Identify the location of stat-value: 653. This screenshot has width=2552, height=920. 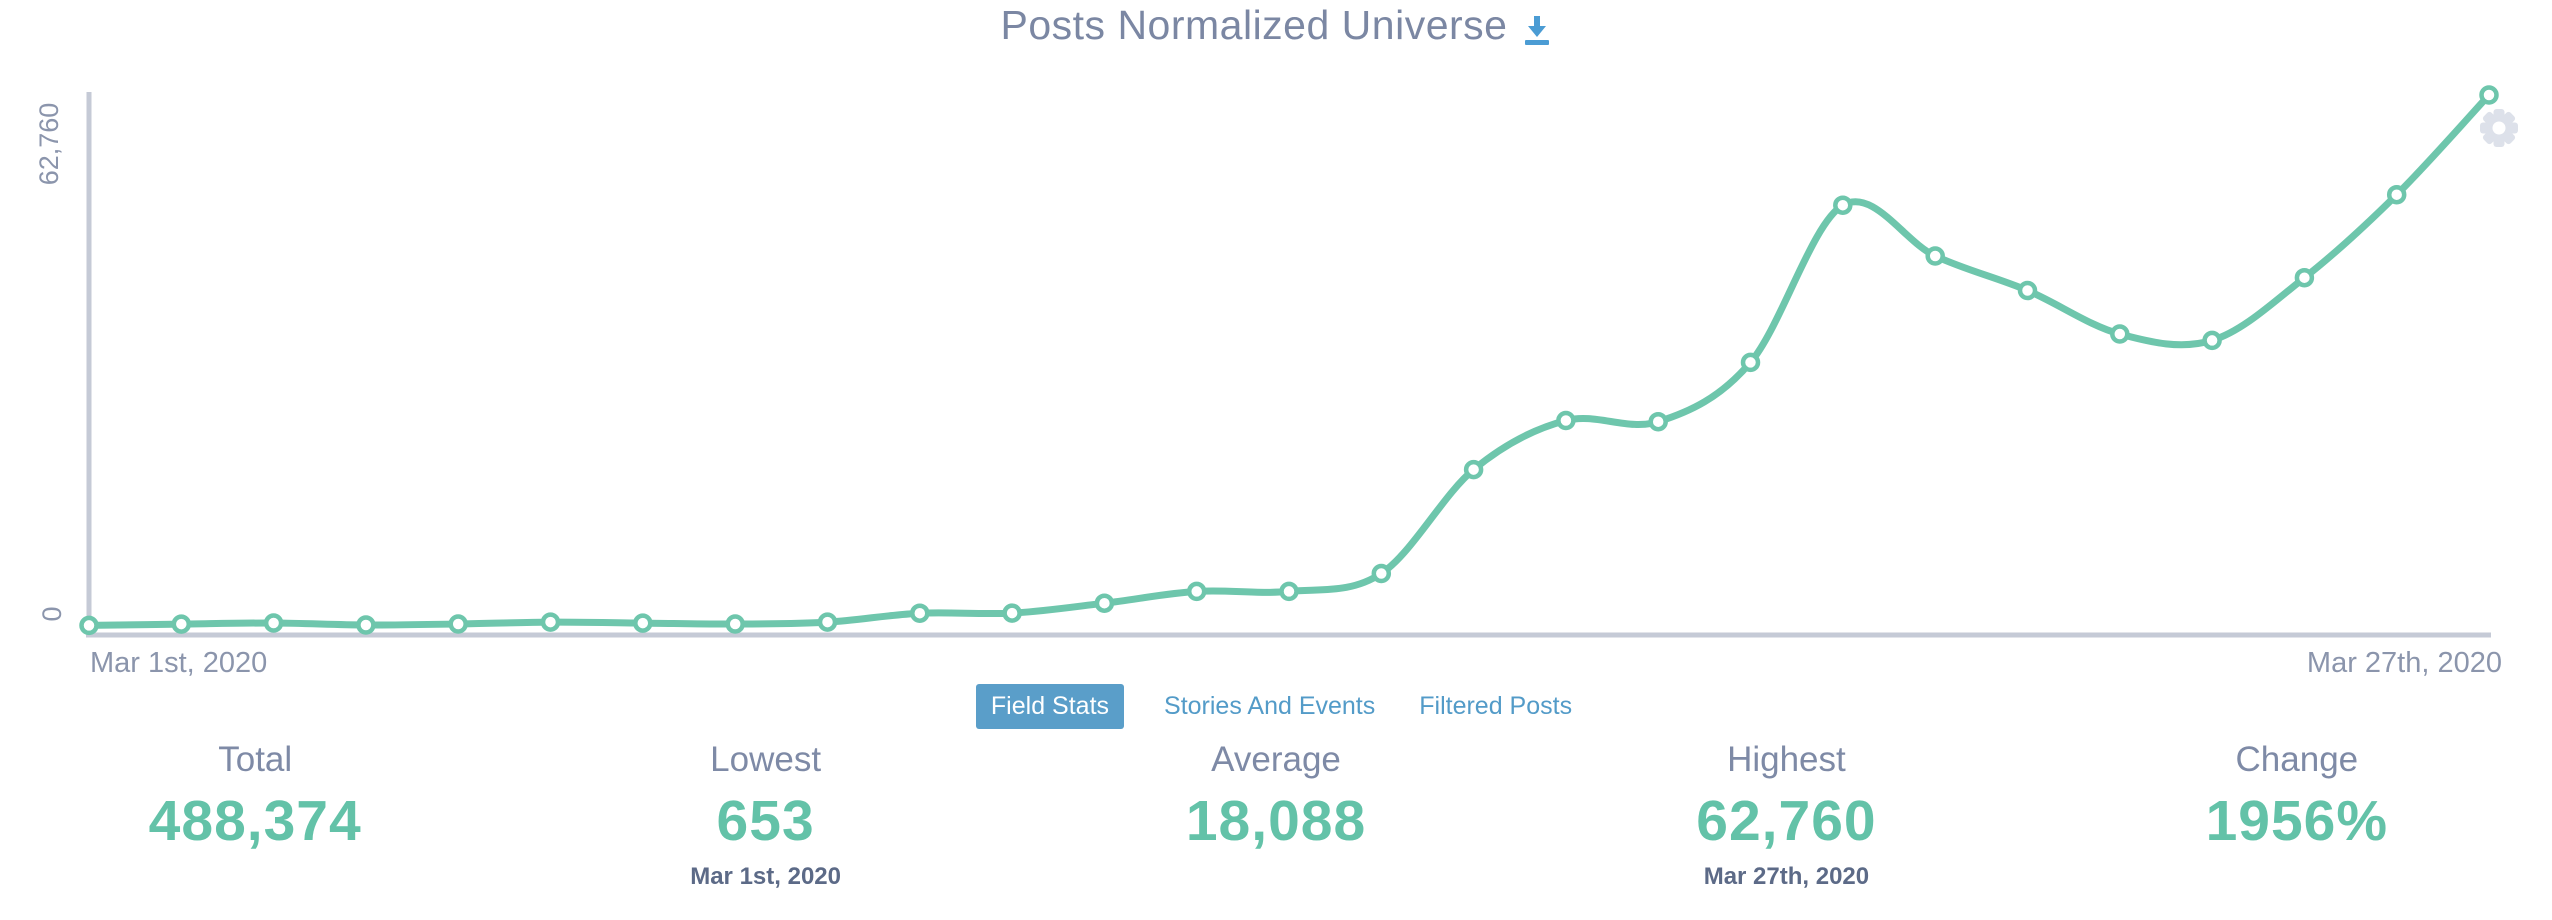
(765, 821).